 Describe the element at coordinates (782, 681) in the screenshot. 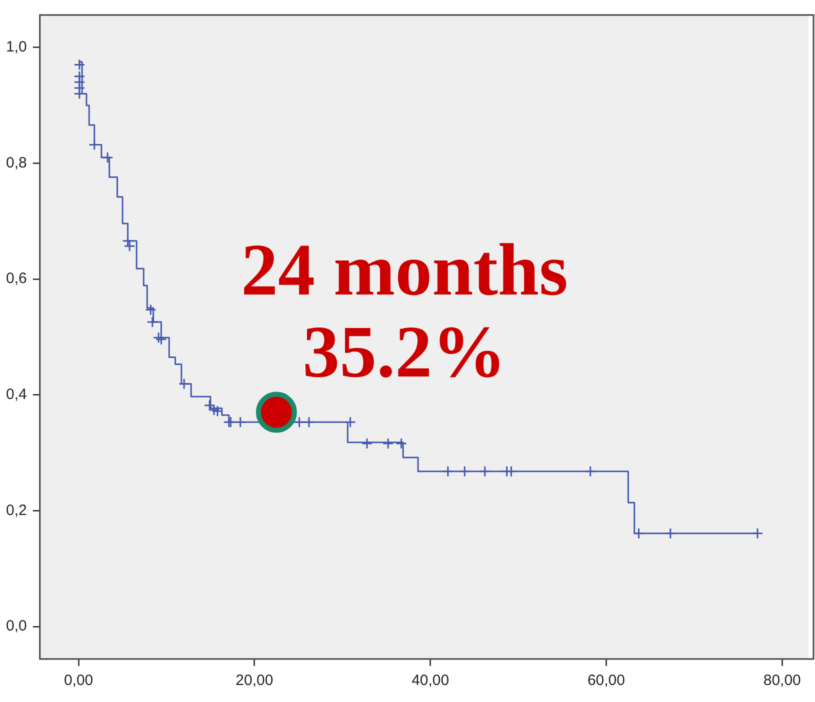

I see `x-tick-label: 80,00` at that location.